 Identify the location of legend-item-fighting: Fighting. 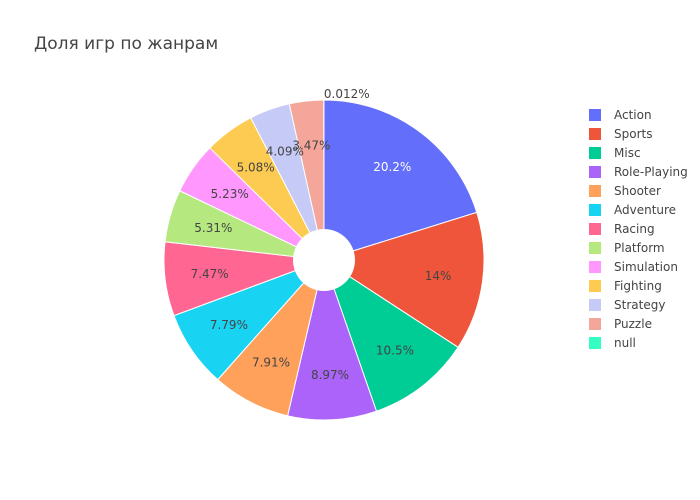
(625, 286).